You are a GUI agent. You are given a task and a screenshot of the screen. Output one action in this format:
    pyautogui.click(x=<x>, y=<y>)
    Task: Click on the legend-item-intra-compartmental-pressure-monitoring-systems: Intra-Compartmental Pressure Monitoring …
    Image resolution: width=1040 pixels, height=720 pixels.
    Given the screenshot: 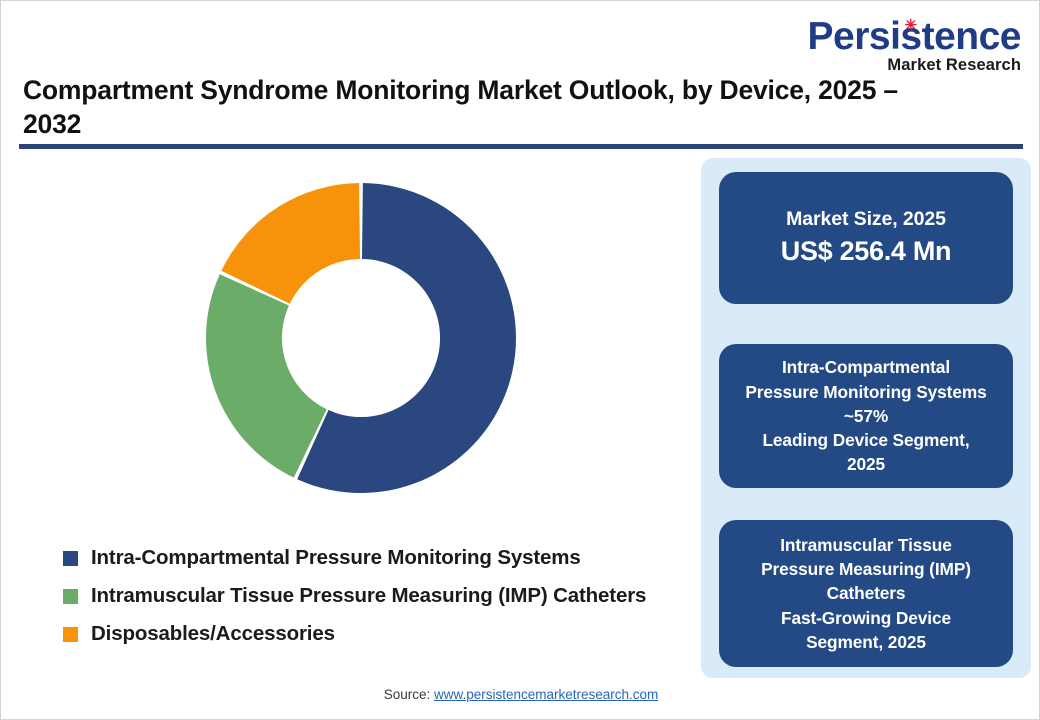 What is the action you would take?
    pyautogui.click(x=378, y=558)
    